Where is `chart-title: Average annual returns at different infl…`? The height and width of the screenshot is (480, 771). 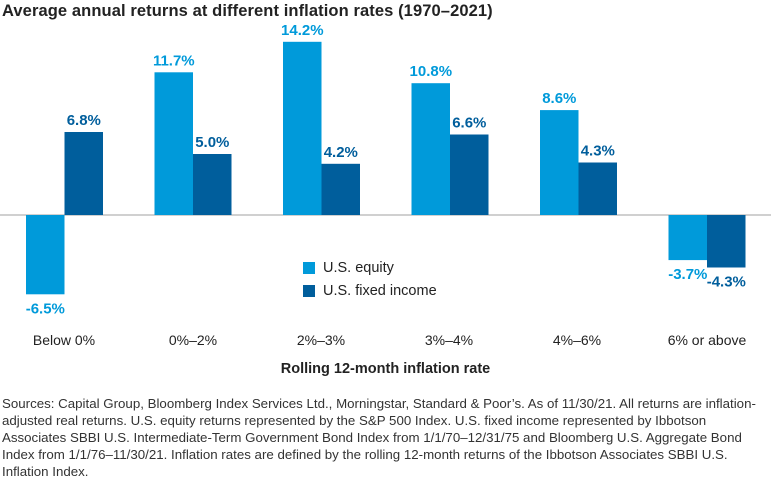
chart-title: Average annual returns at different infl… is located at coordinates (247, 11).